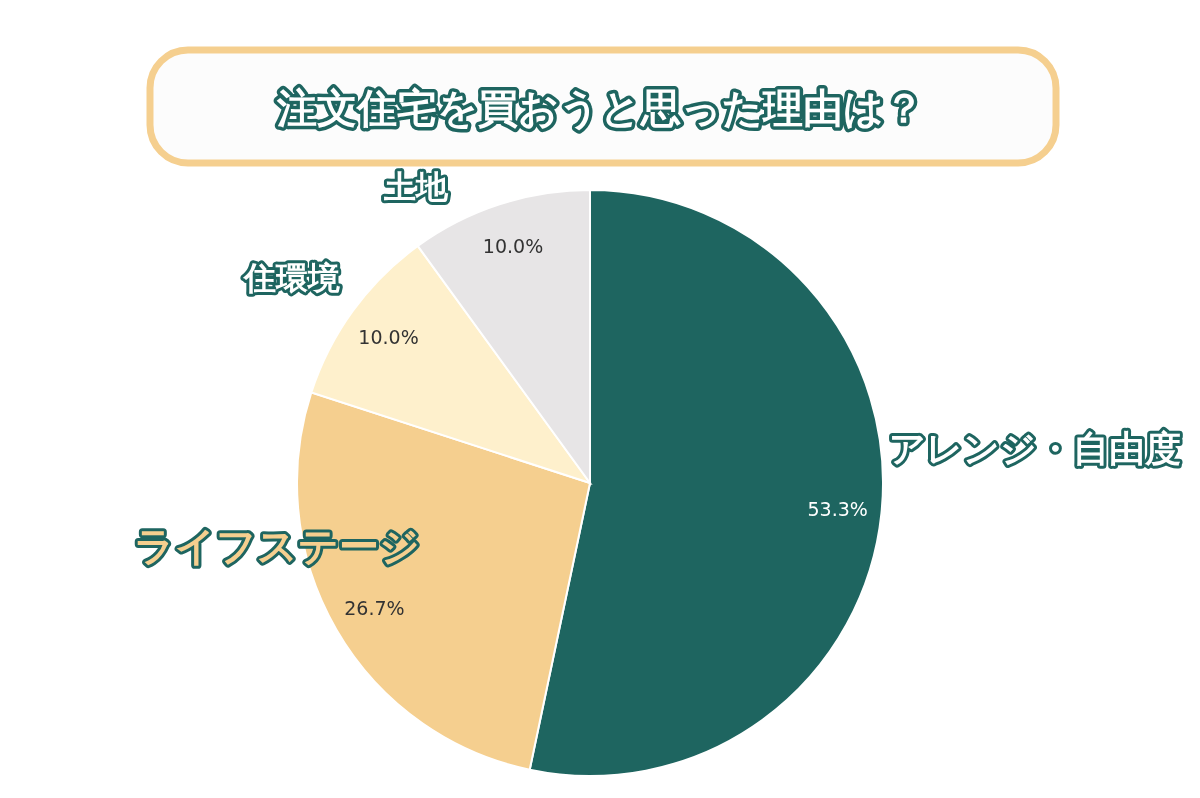 The height and width of the screenshot is (798, 1200). What do you see at coordinates (416, 187) in the screenshot?
I see `slice-label: 土地` at bounding box center [416, 187].